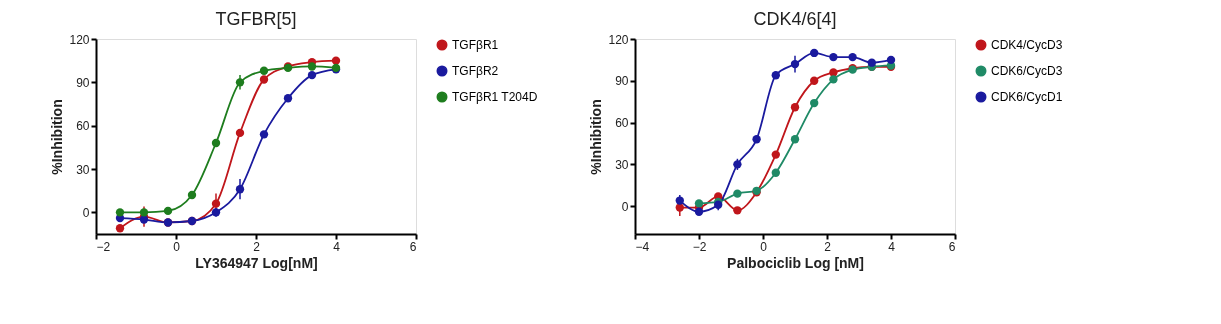 The width and height of the screenshot is (1221, 324). Describe the element at coordinates (1027, 71) in the screenshot. I see `legend-label: CDK6/CycD3` at that location.